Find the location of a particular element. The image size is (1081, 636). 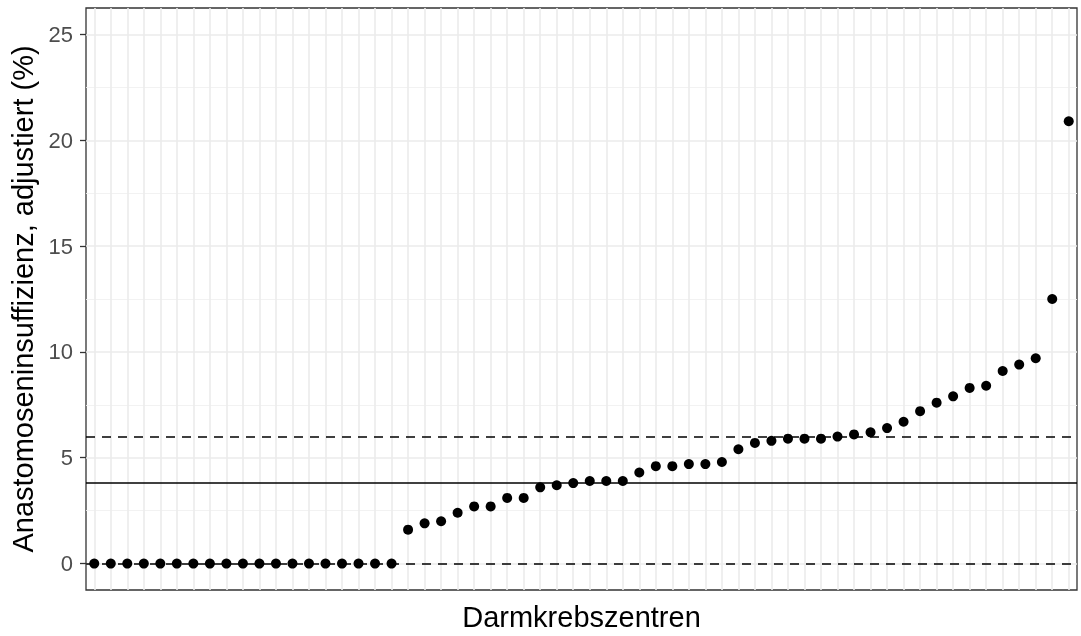

y-tick-label: 25 is located at coordinates (60, 34).